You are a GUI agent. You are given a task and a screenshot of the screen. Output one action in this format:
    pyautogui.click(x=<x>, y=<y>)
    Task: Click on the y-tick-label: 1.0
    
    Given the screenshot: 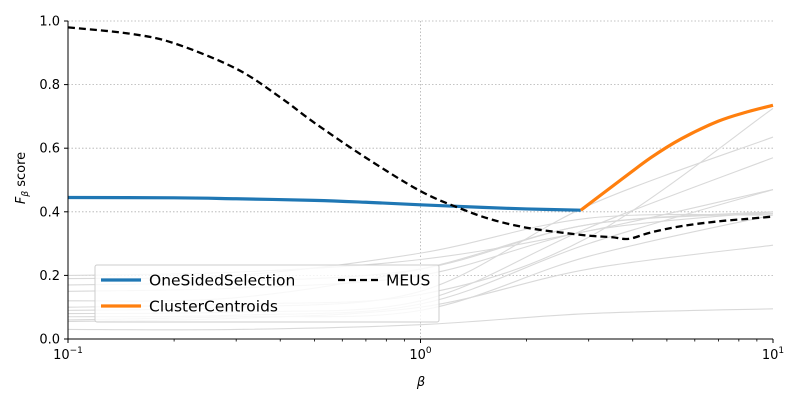 What is the action you would take?
    pyautogui.click(x=49, y=22)
    